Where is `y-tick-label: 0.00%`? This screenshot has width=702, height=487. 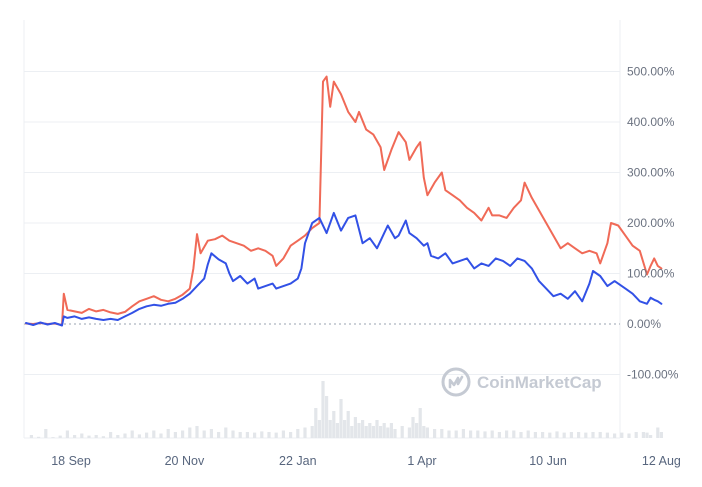 y-tick-label: 0.00% is located at coordinates (644, 324).